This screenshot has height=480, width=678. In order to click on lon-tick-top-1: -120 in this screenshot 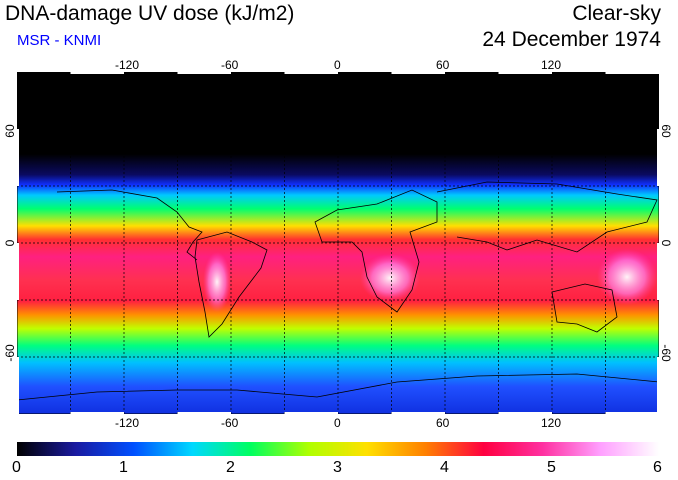, I will do `click(127, 65)`.